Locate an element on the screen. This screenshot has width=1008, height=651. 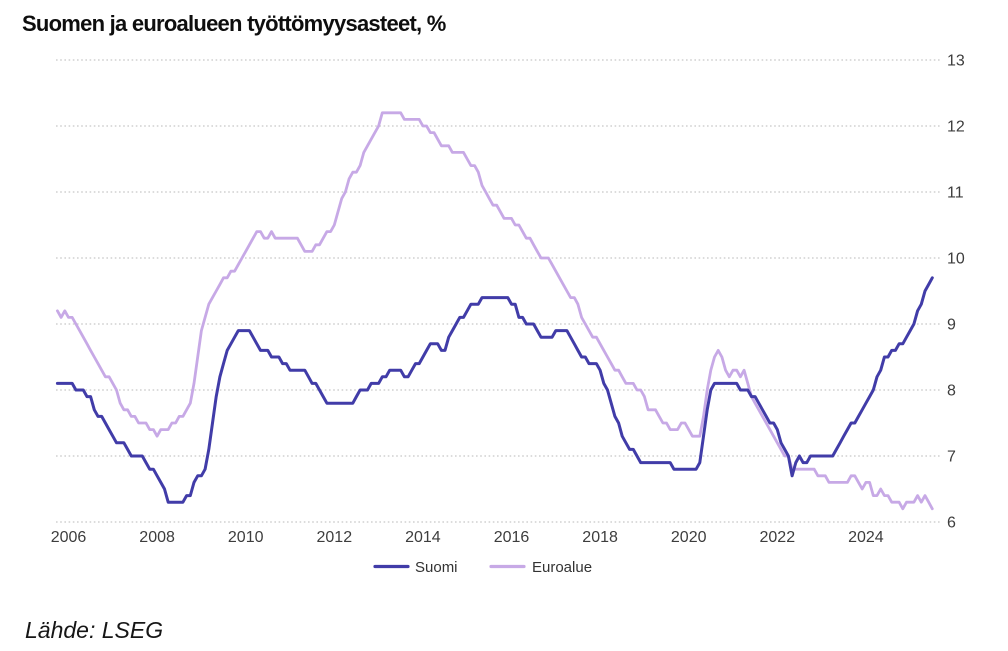
svg-text: Suomi is located at coordinates (436, 567).